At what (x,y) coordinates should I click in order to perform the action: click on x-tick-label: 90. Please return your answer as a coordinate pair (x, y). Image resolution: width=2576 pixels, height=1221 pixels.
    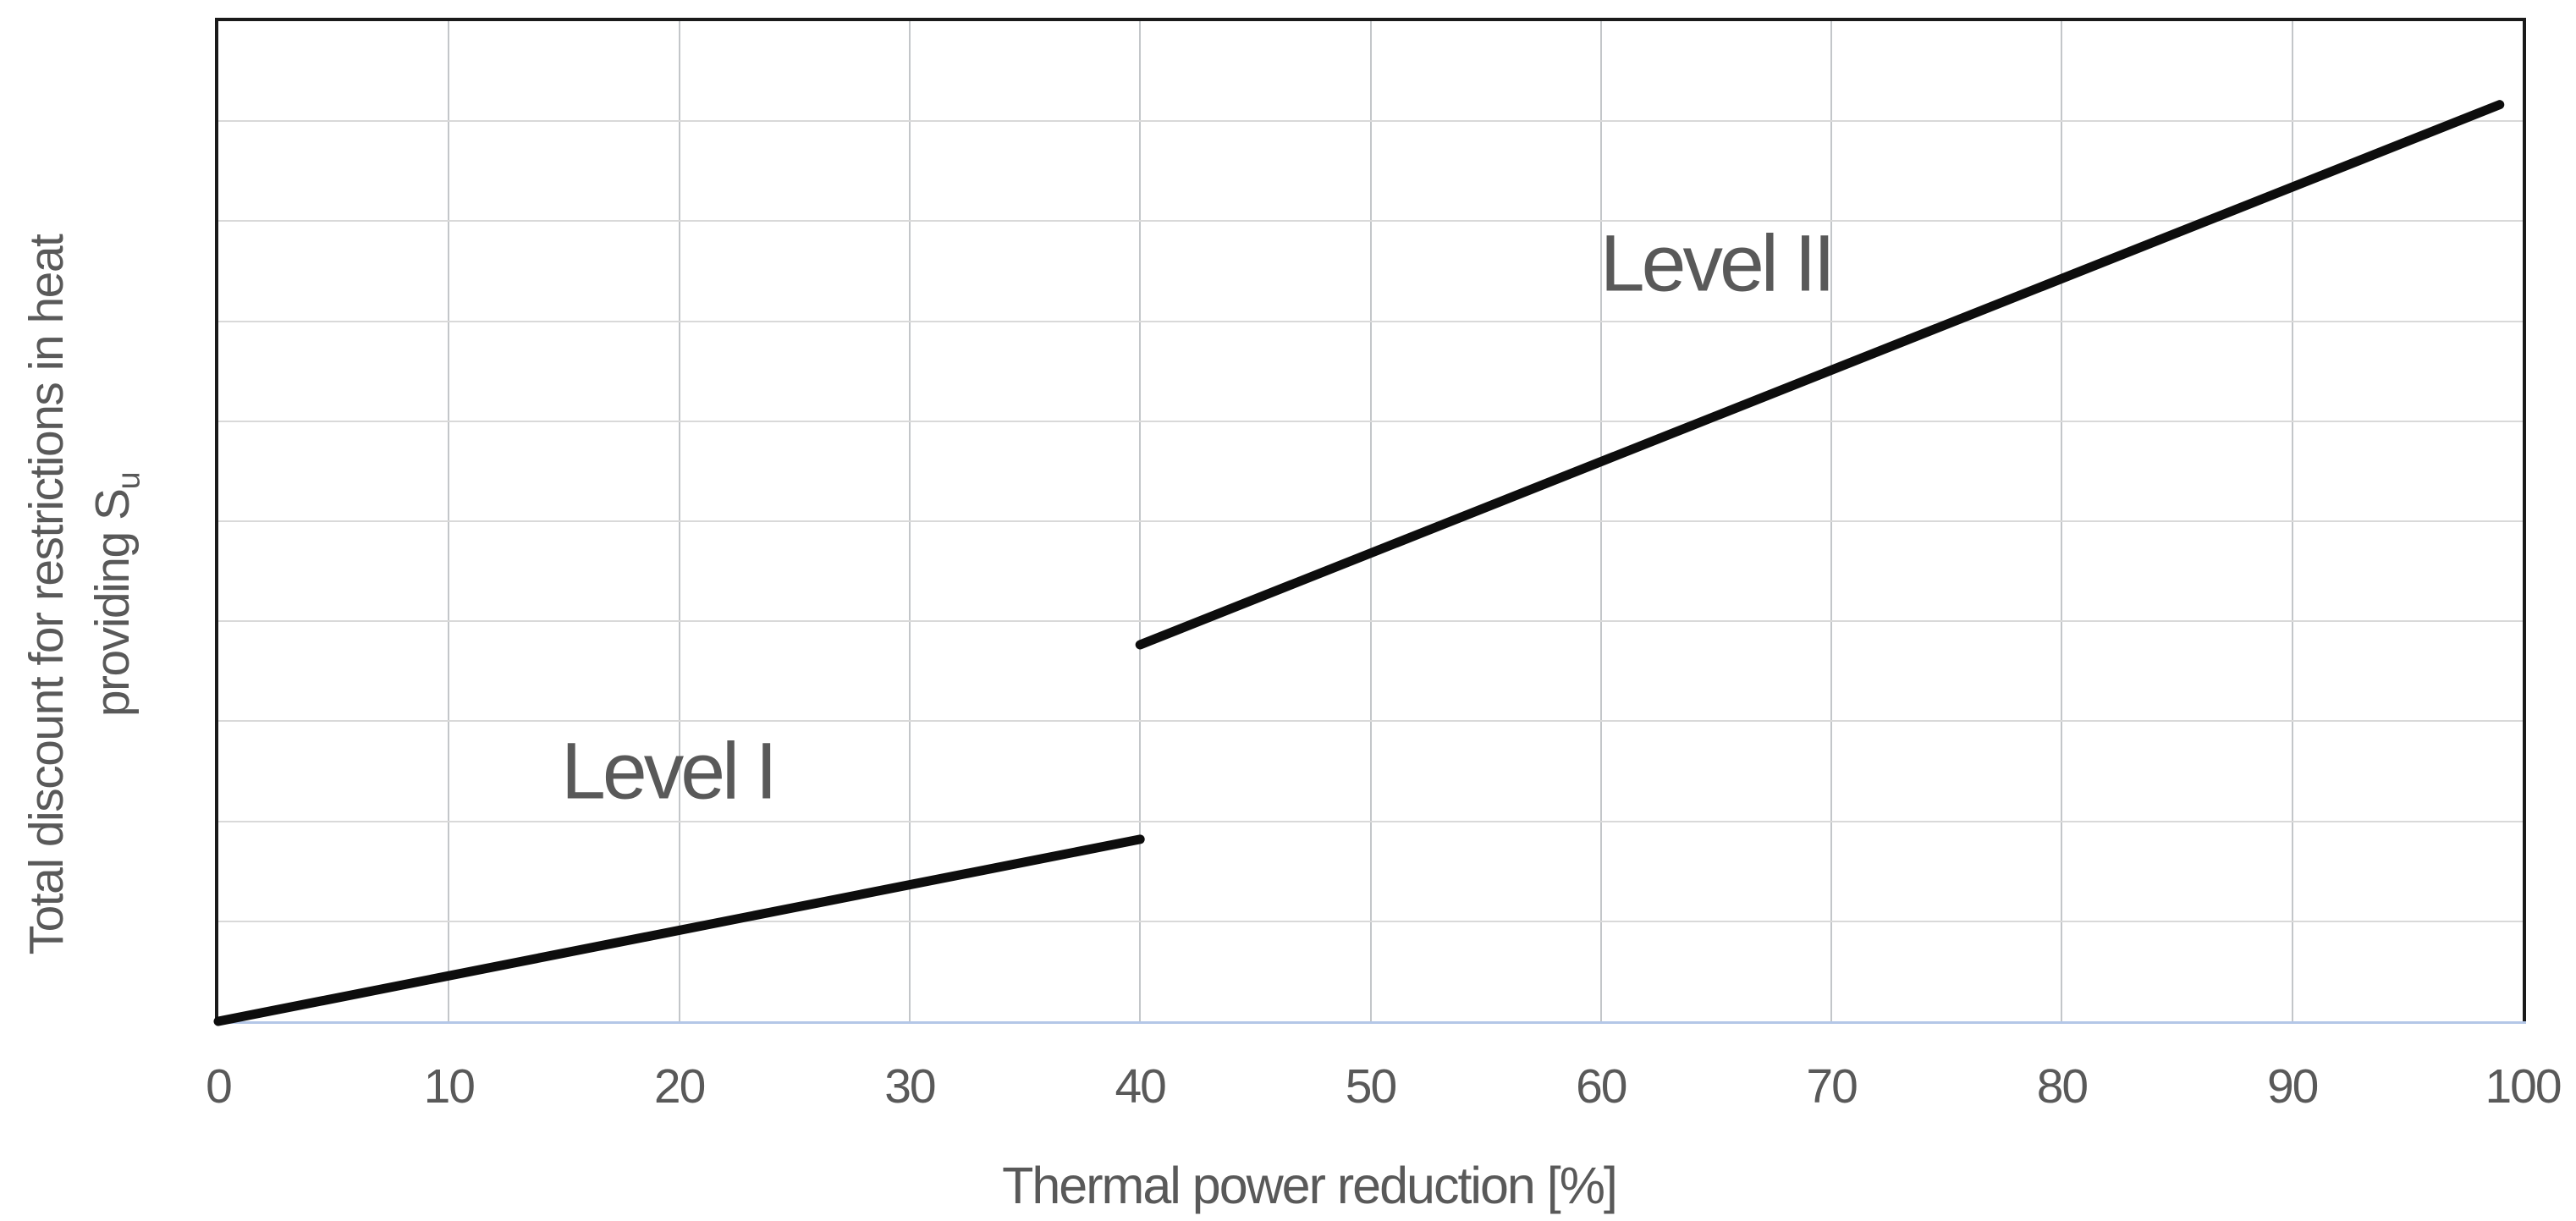
    Looking at the image, I should click on (2292, 1086).